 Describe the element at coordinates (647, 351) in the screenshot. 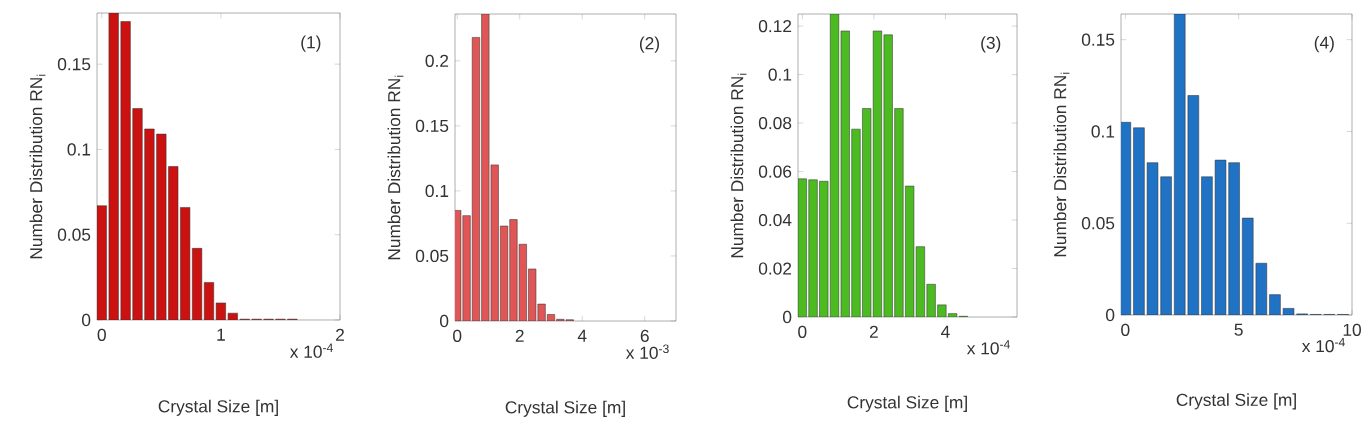

I see `text: x 10$^{-3}$` at that location.